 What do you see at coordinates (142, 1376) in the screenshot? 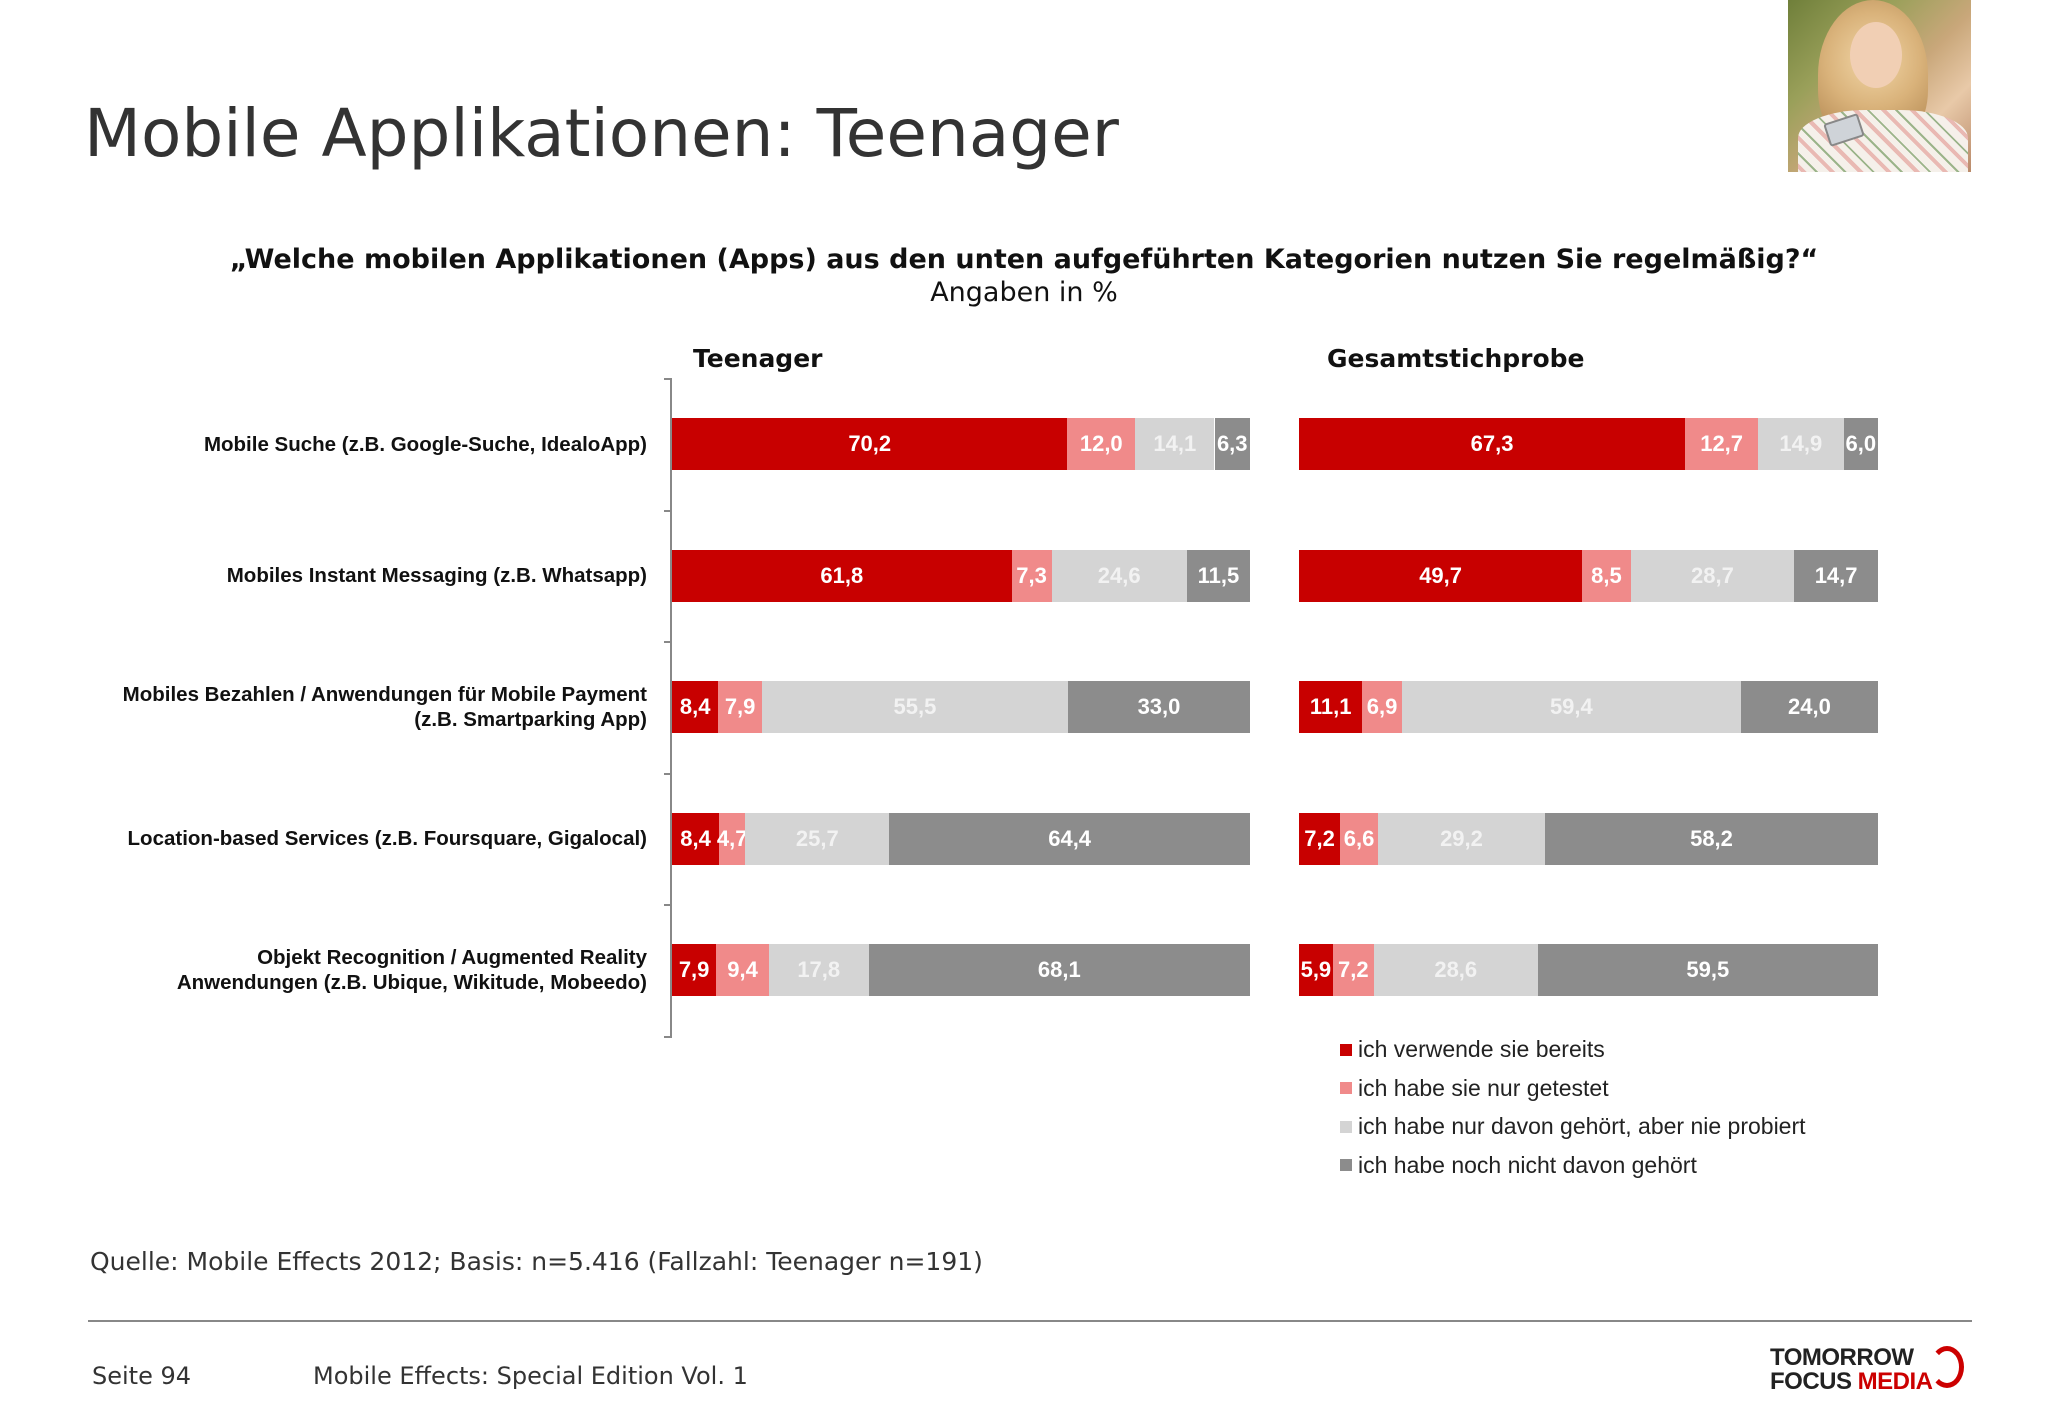
I see `page-number: Seite 94` at bounding box center [142, 1376].